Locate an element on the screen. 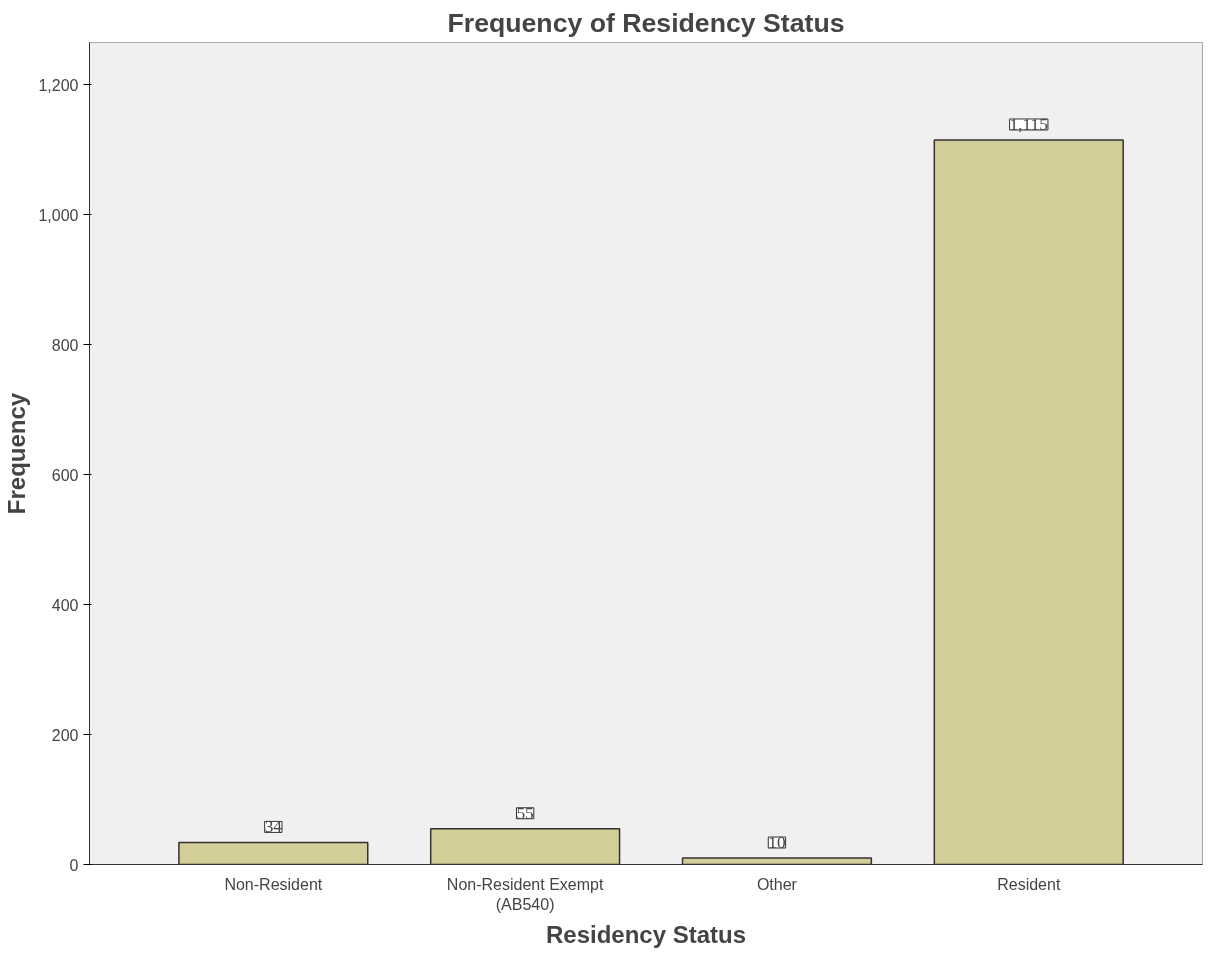 This screenshot has height=955, width=1217. x-tick-label: Other is located at coordinates (777, 884).